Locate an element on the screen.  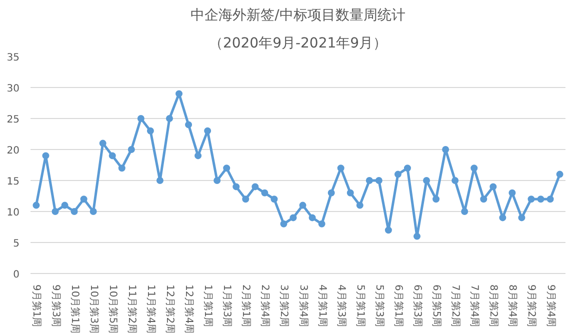
y-tick-label: 5 is located at coordinates (16, 244).